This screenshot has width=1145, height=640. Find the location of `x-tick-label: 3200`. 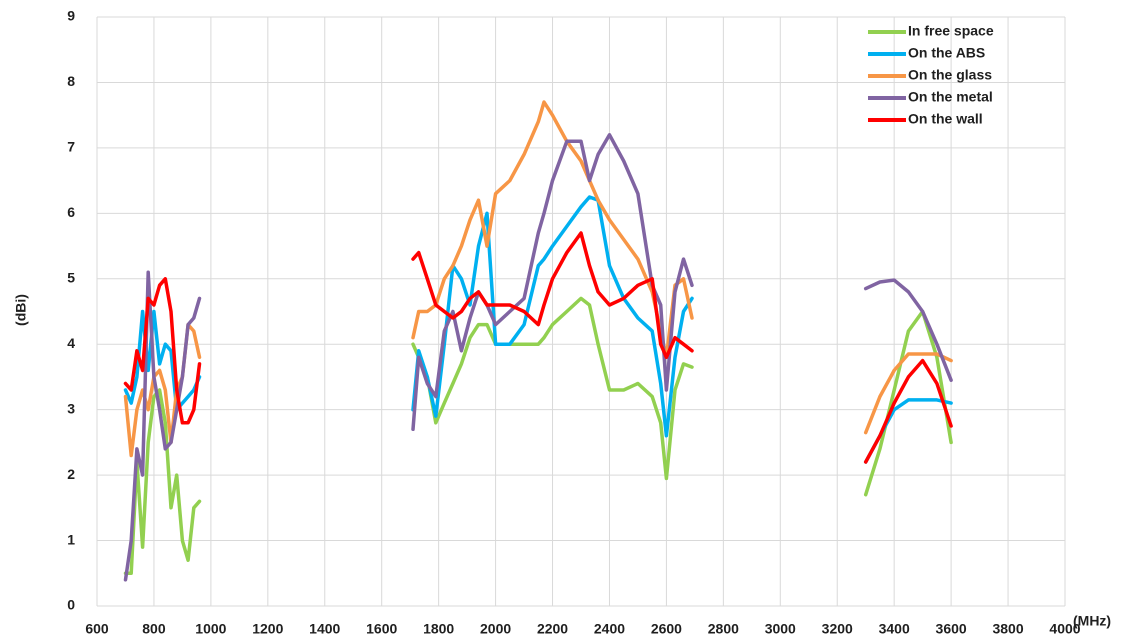

x-tick-label: 3200 is located at coordinates (837, 629).